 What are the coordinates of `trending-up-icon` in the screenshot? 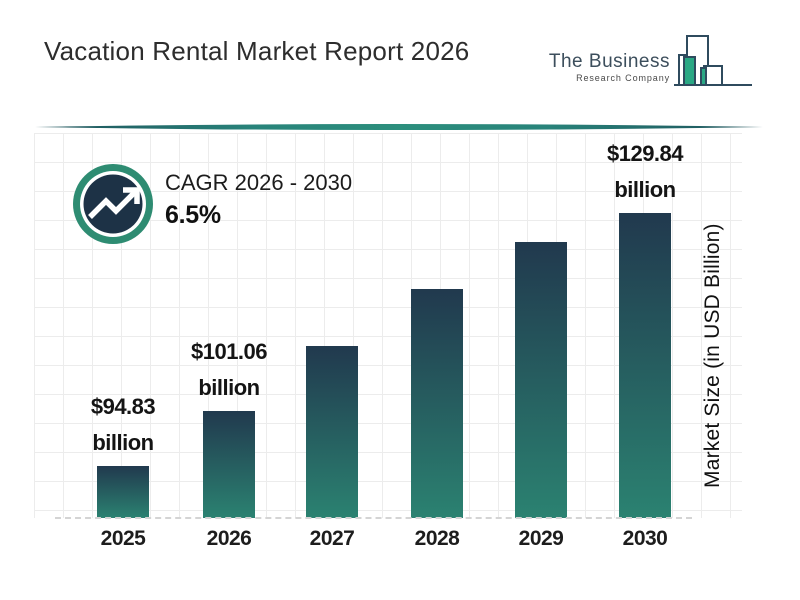 It's located at (113, 204).